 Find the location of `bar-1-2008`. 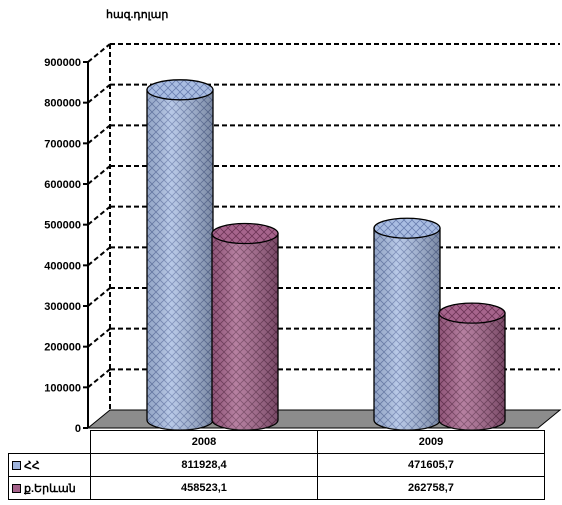

bar-1-2008 is located at coordinates (245, 326).